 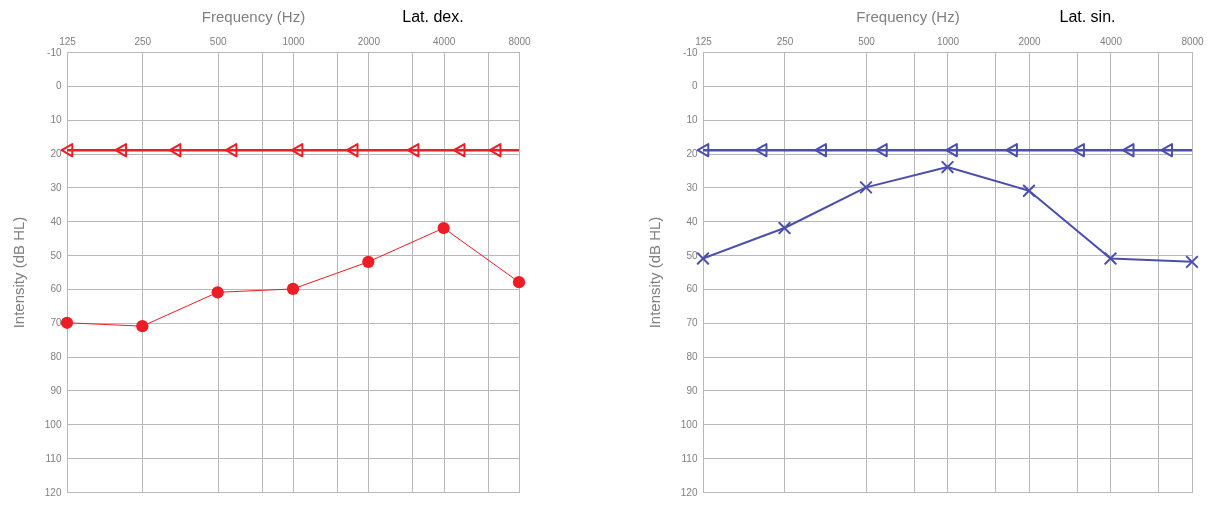 What do you see at coordinates (433, 16) in the screenshot?
I see `chart-title: Lat. dex.` at bounding box center [433, 16].